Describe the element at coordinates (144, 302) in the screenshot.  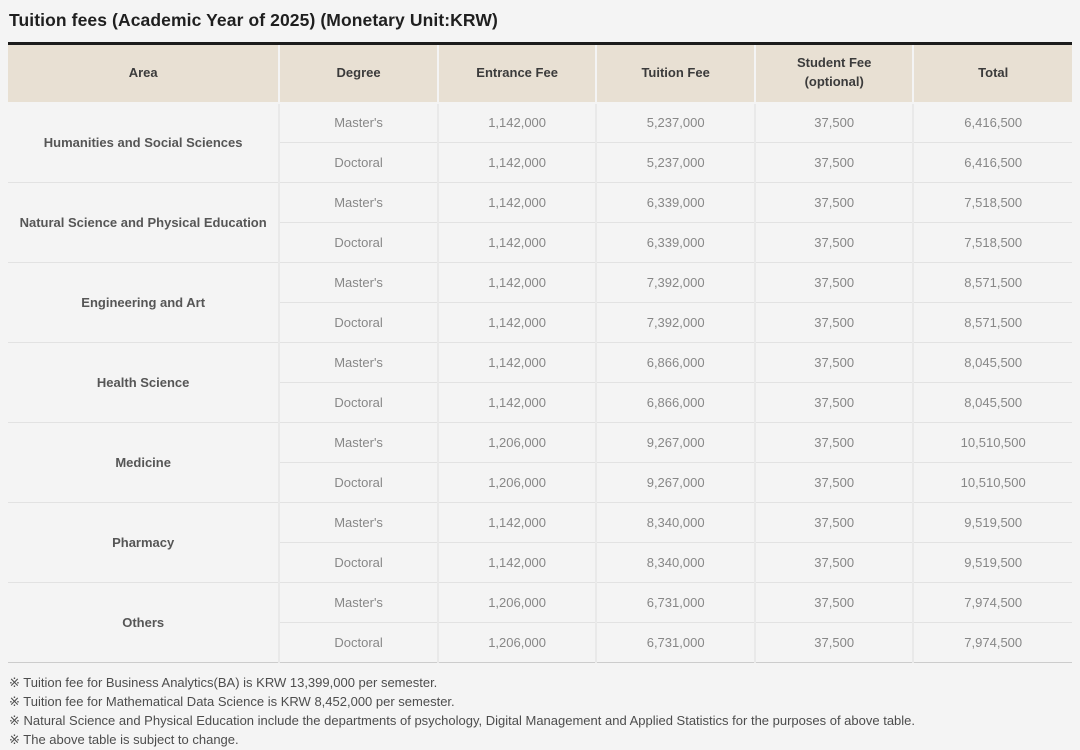
I see `area-cell: Engineering and Art` at that location.